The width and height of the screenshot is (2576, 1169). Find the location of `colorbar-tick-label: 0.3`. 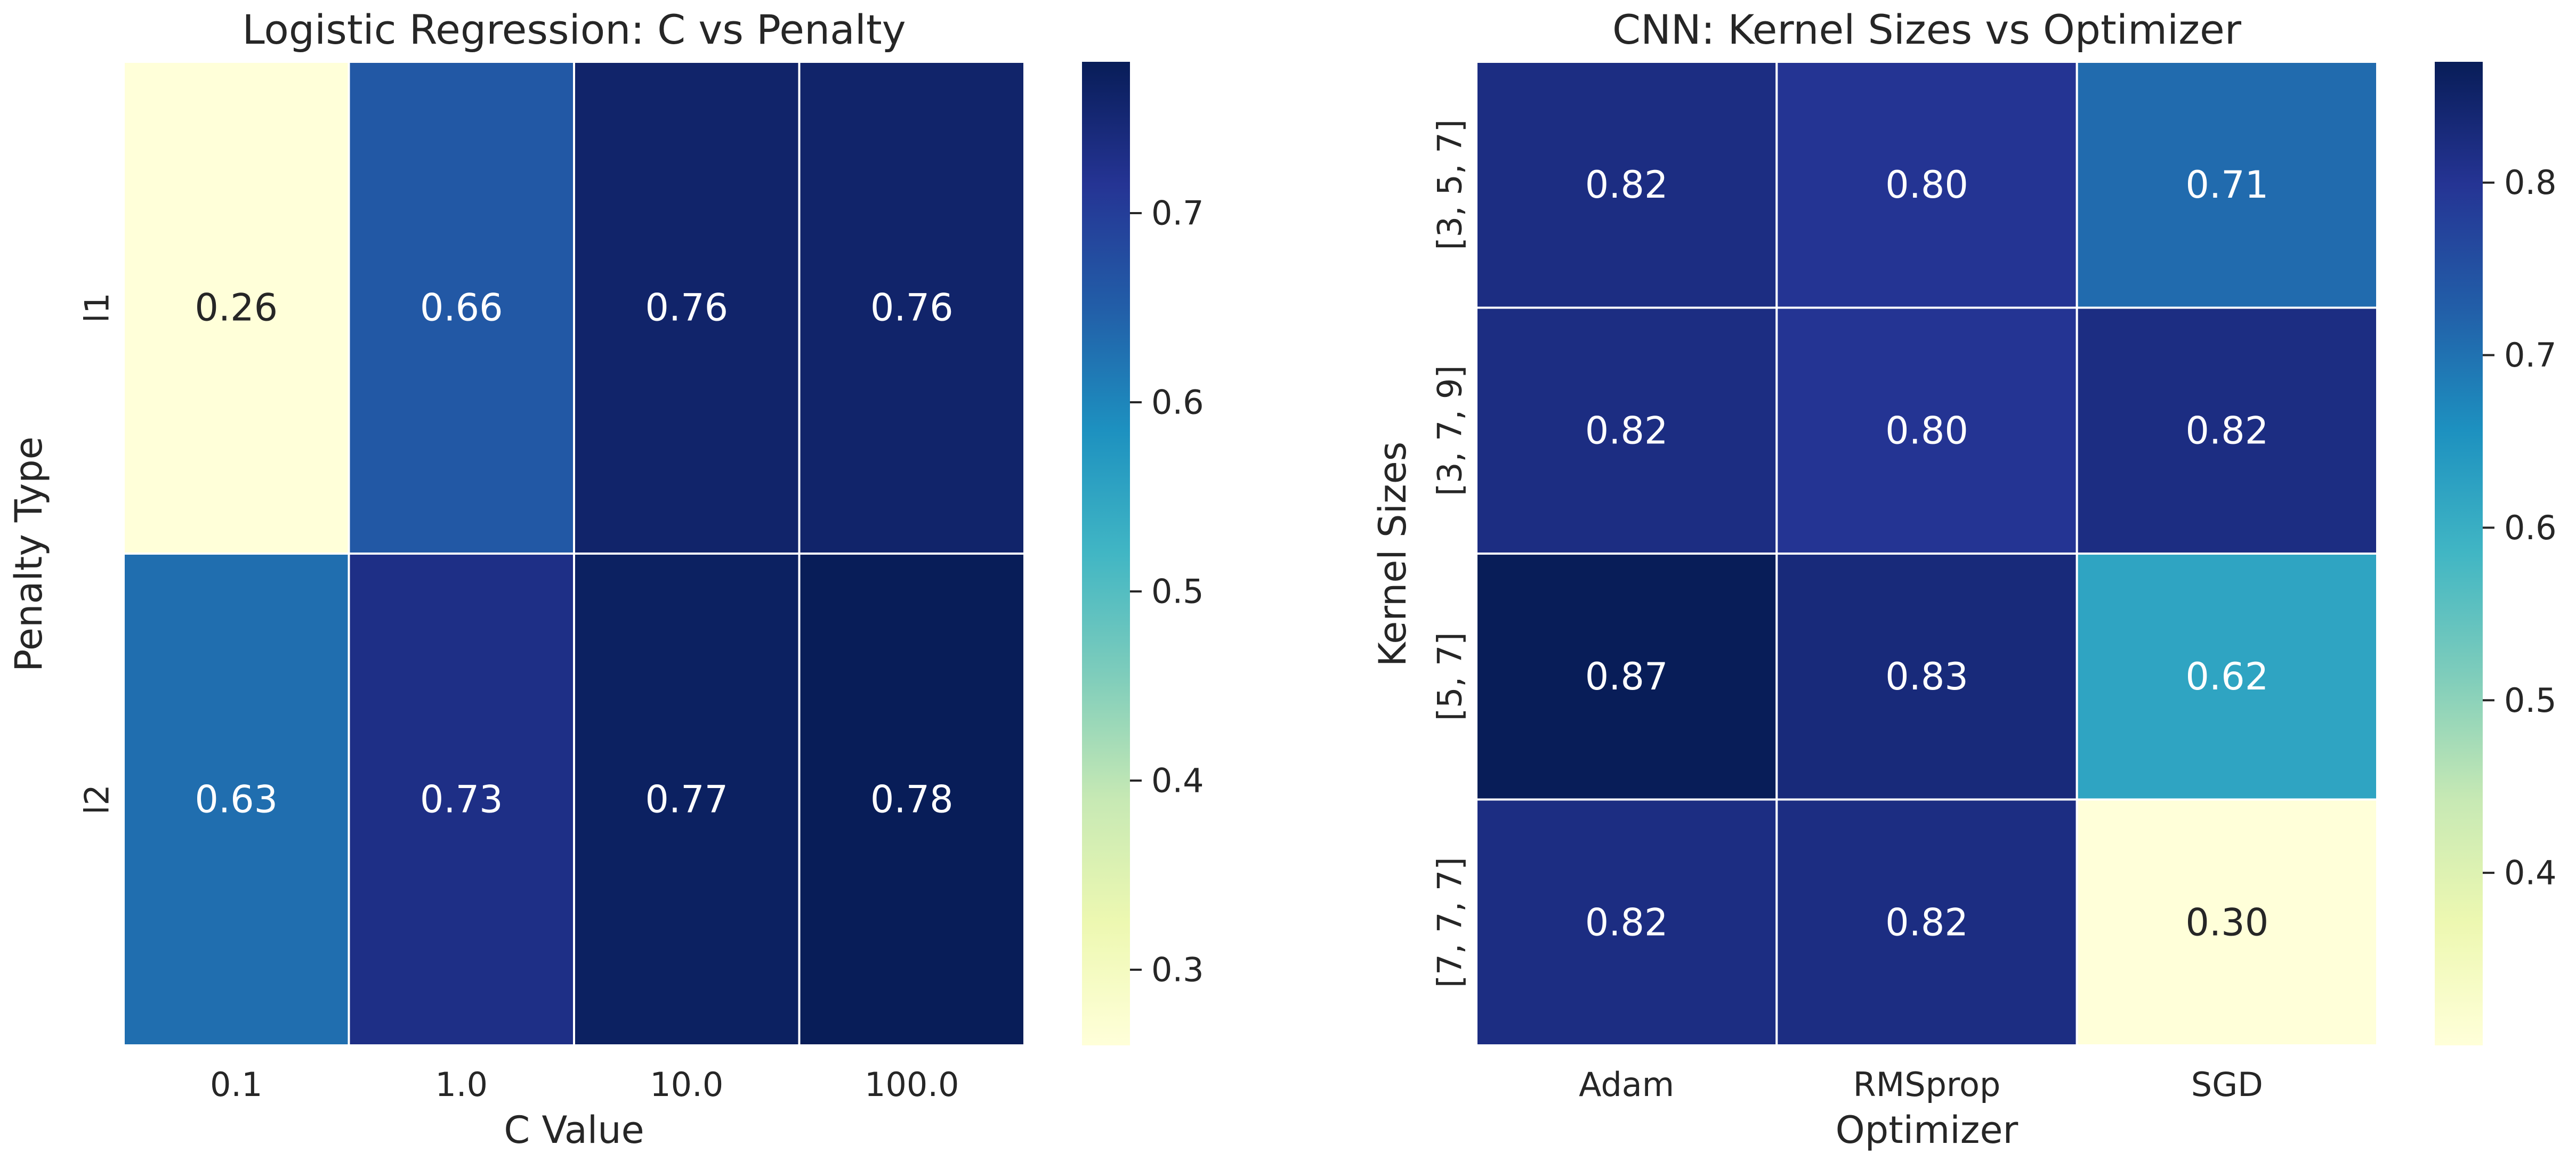

colorbar-tick-label: 0.3 is located at coordinates (1177, 970).